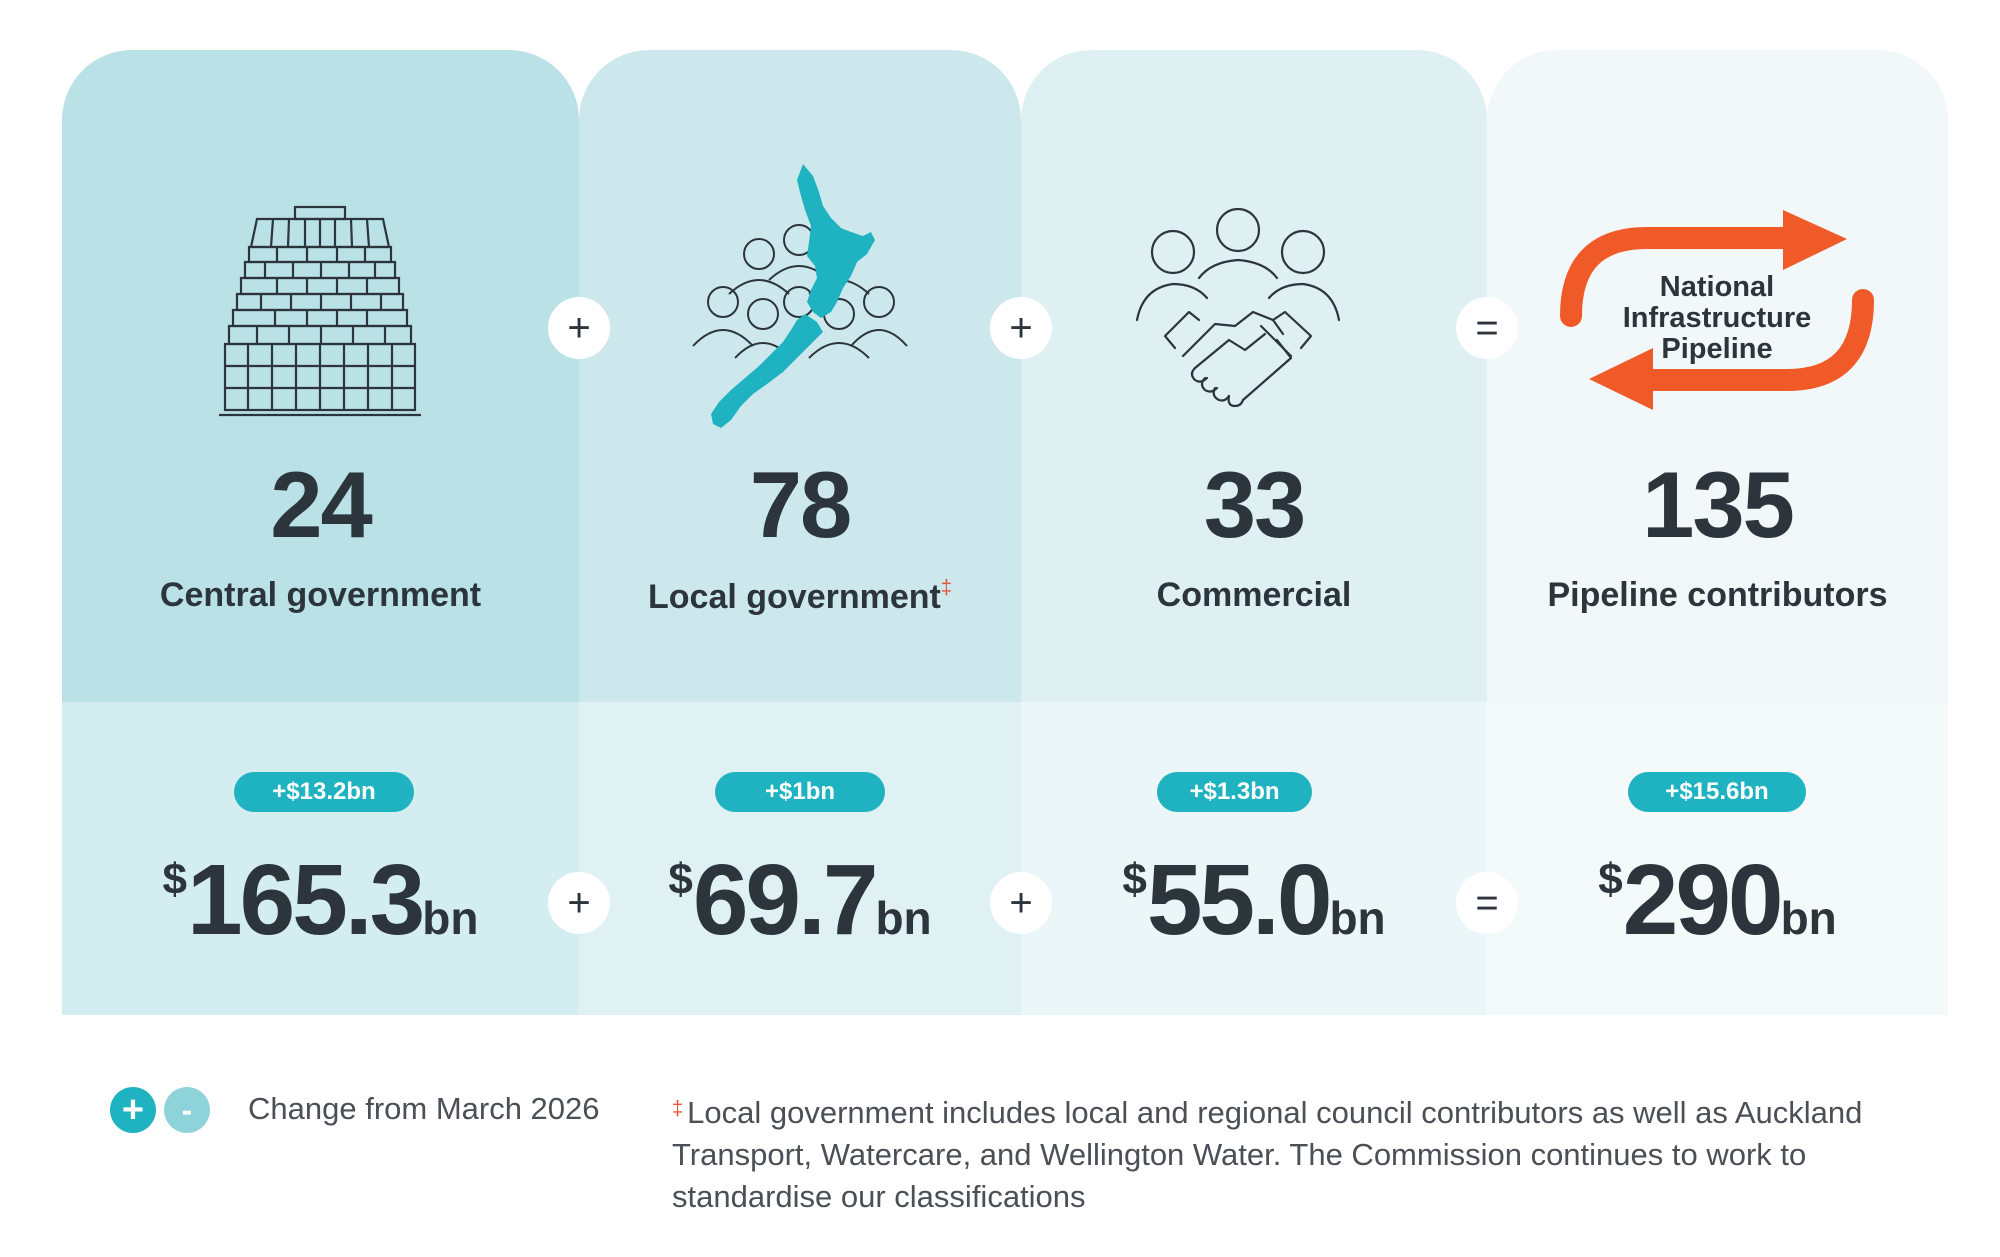 Image resolution: width=2000 pixels, height=1257 pixels. Describe the element at coordinates (800, 296) in the screenshot. I see `nz-map-people-icon` at that location.